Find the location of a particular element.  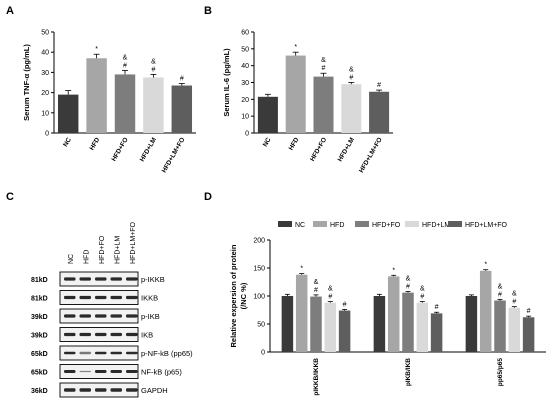

legend-label: HFD+LM+FO is located at coordinates (486, 225).